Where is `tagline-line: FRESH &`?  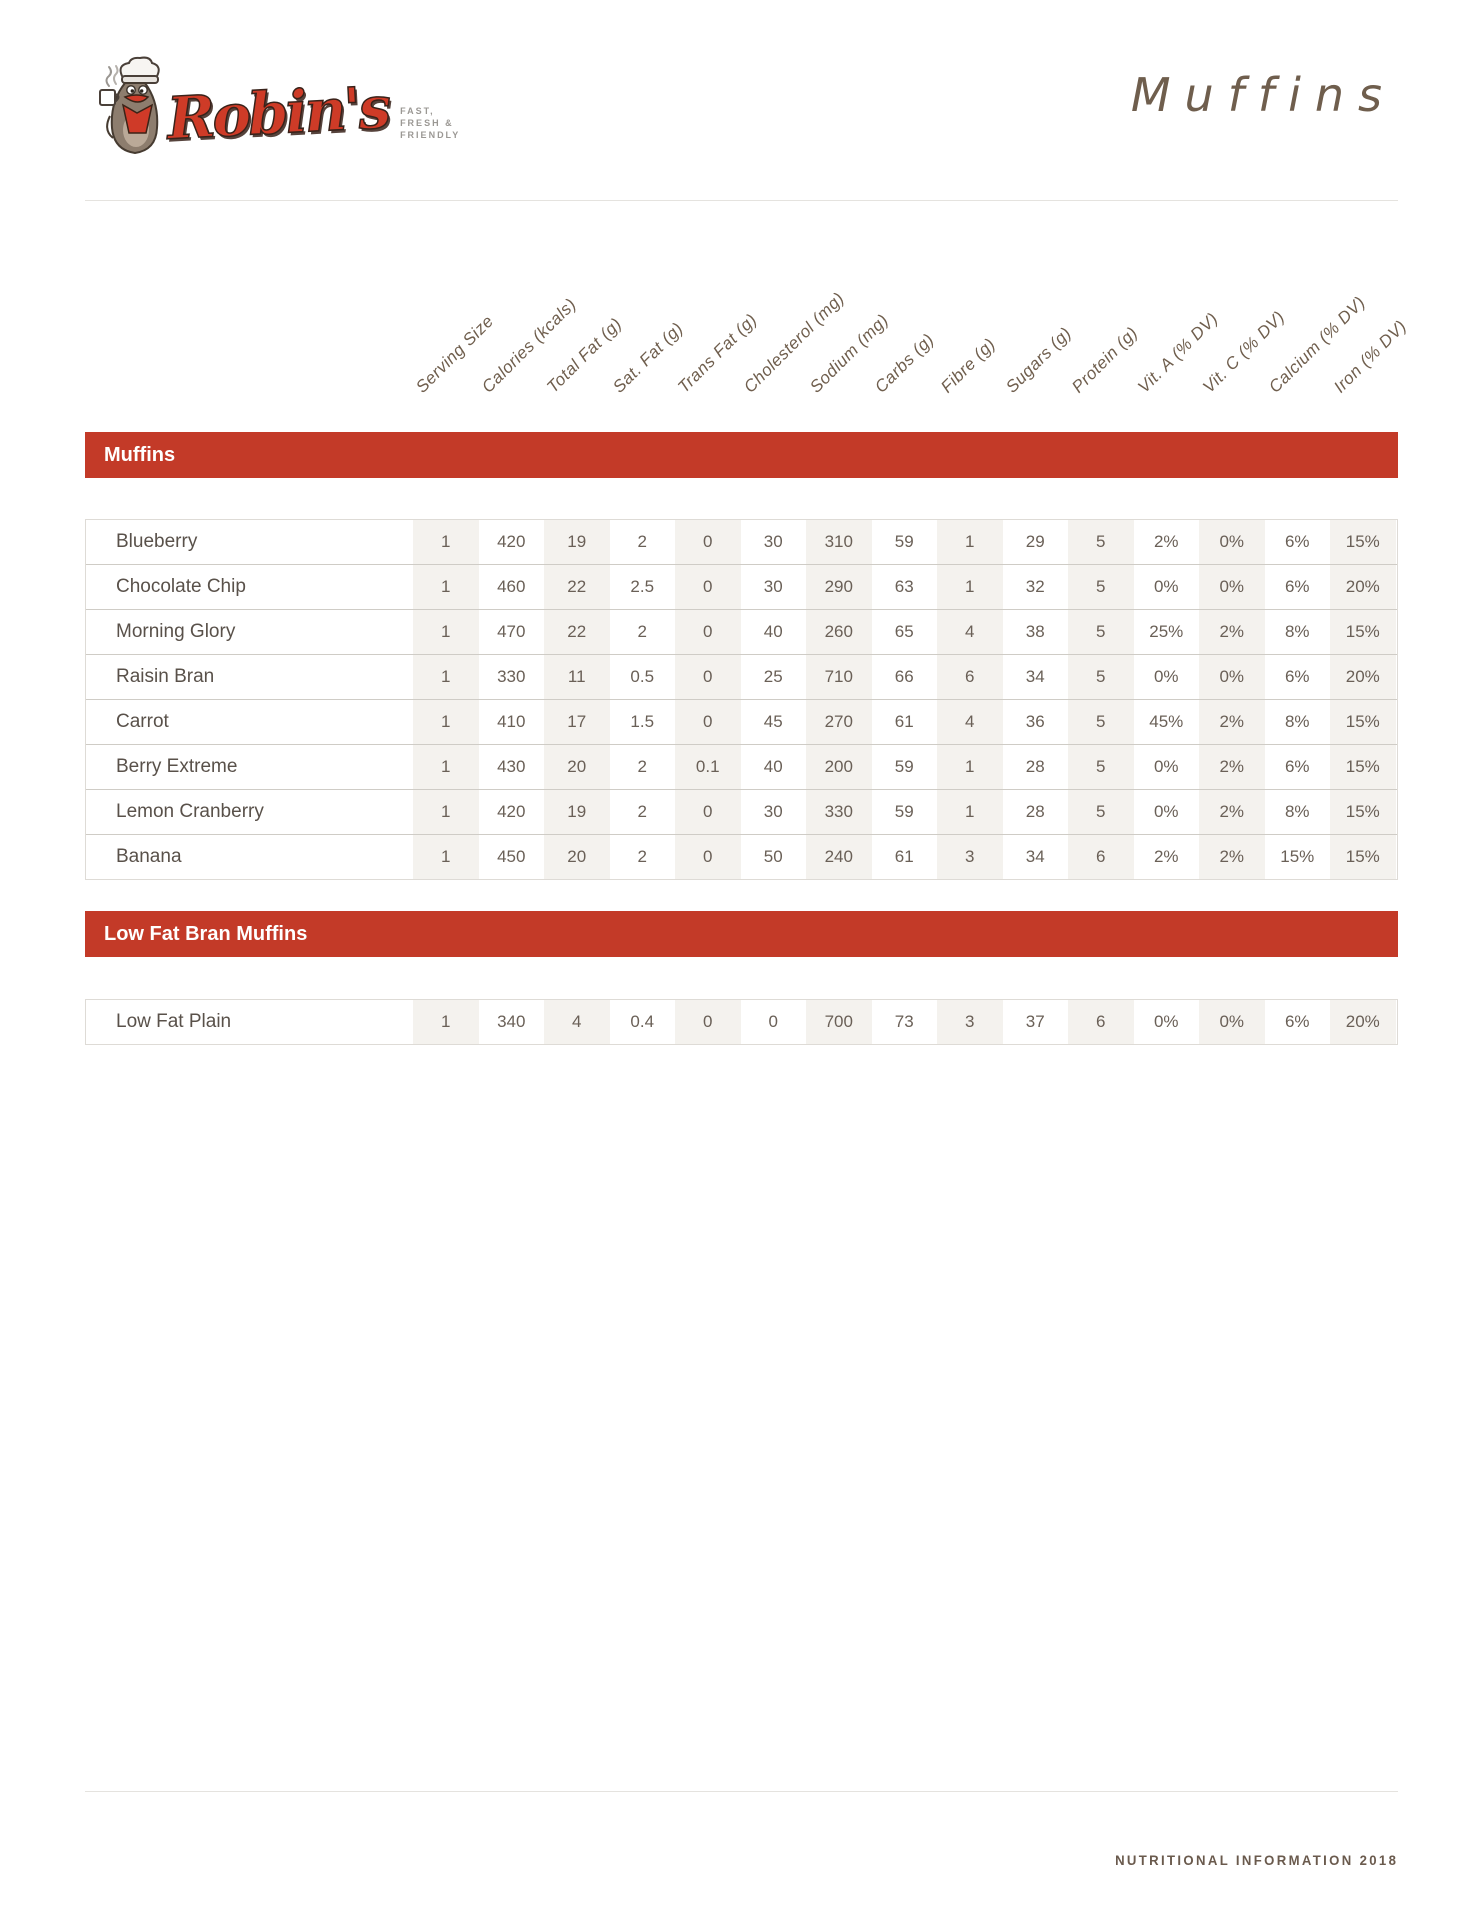
tagline-line: FRESH & is located at coordinates (427, 123).